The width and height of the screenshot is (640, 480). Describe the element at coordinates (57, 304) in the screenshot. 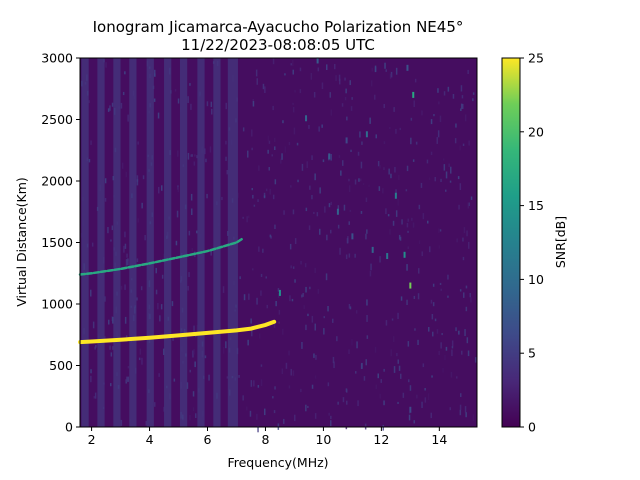

I see `y-tick-label: 1000` at that location.